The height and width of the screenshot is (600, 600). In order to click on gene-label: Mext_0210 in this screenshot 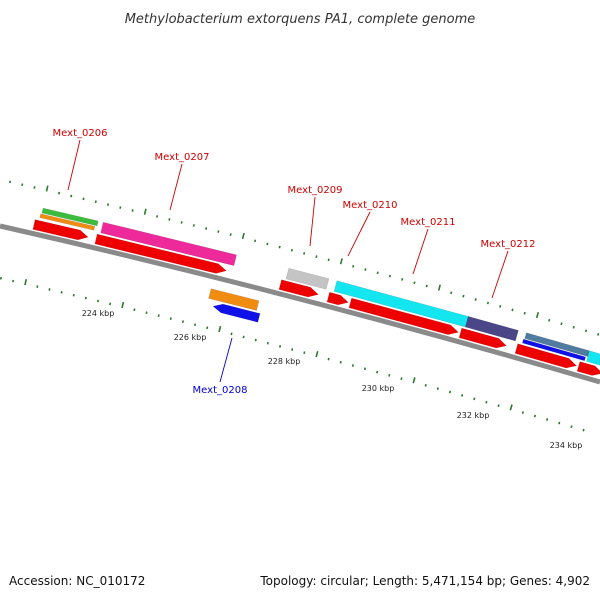, I will do `click(370, 205)`.